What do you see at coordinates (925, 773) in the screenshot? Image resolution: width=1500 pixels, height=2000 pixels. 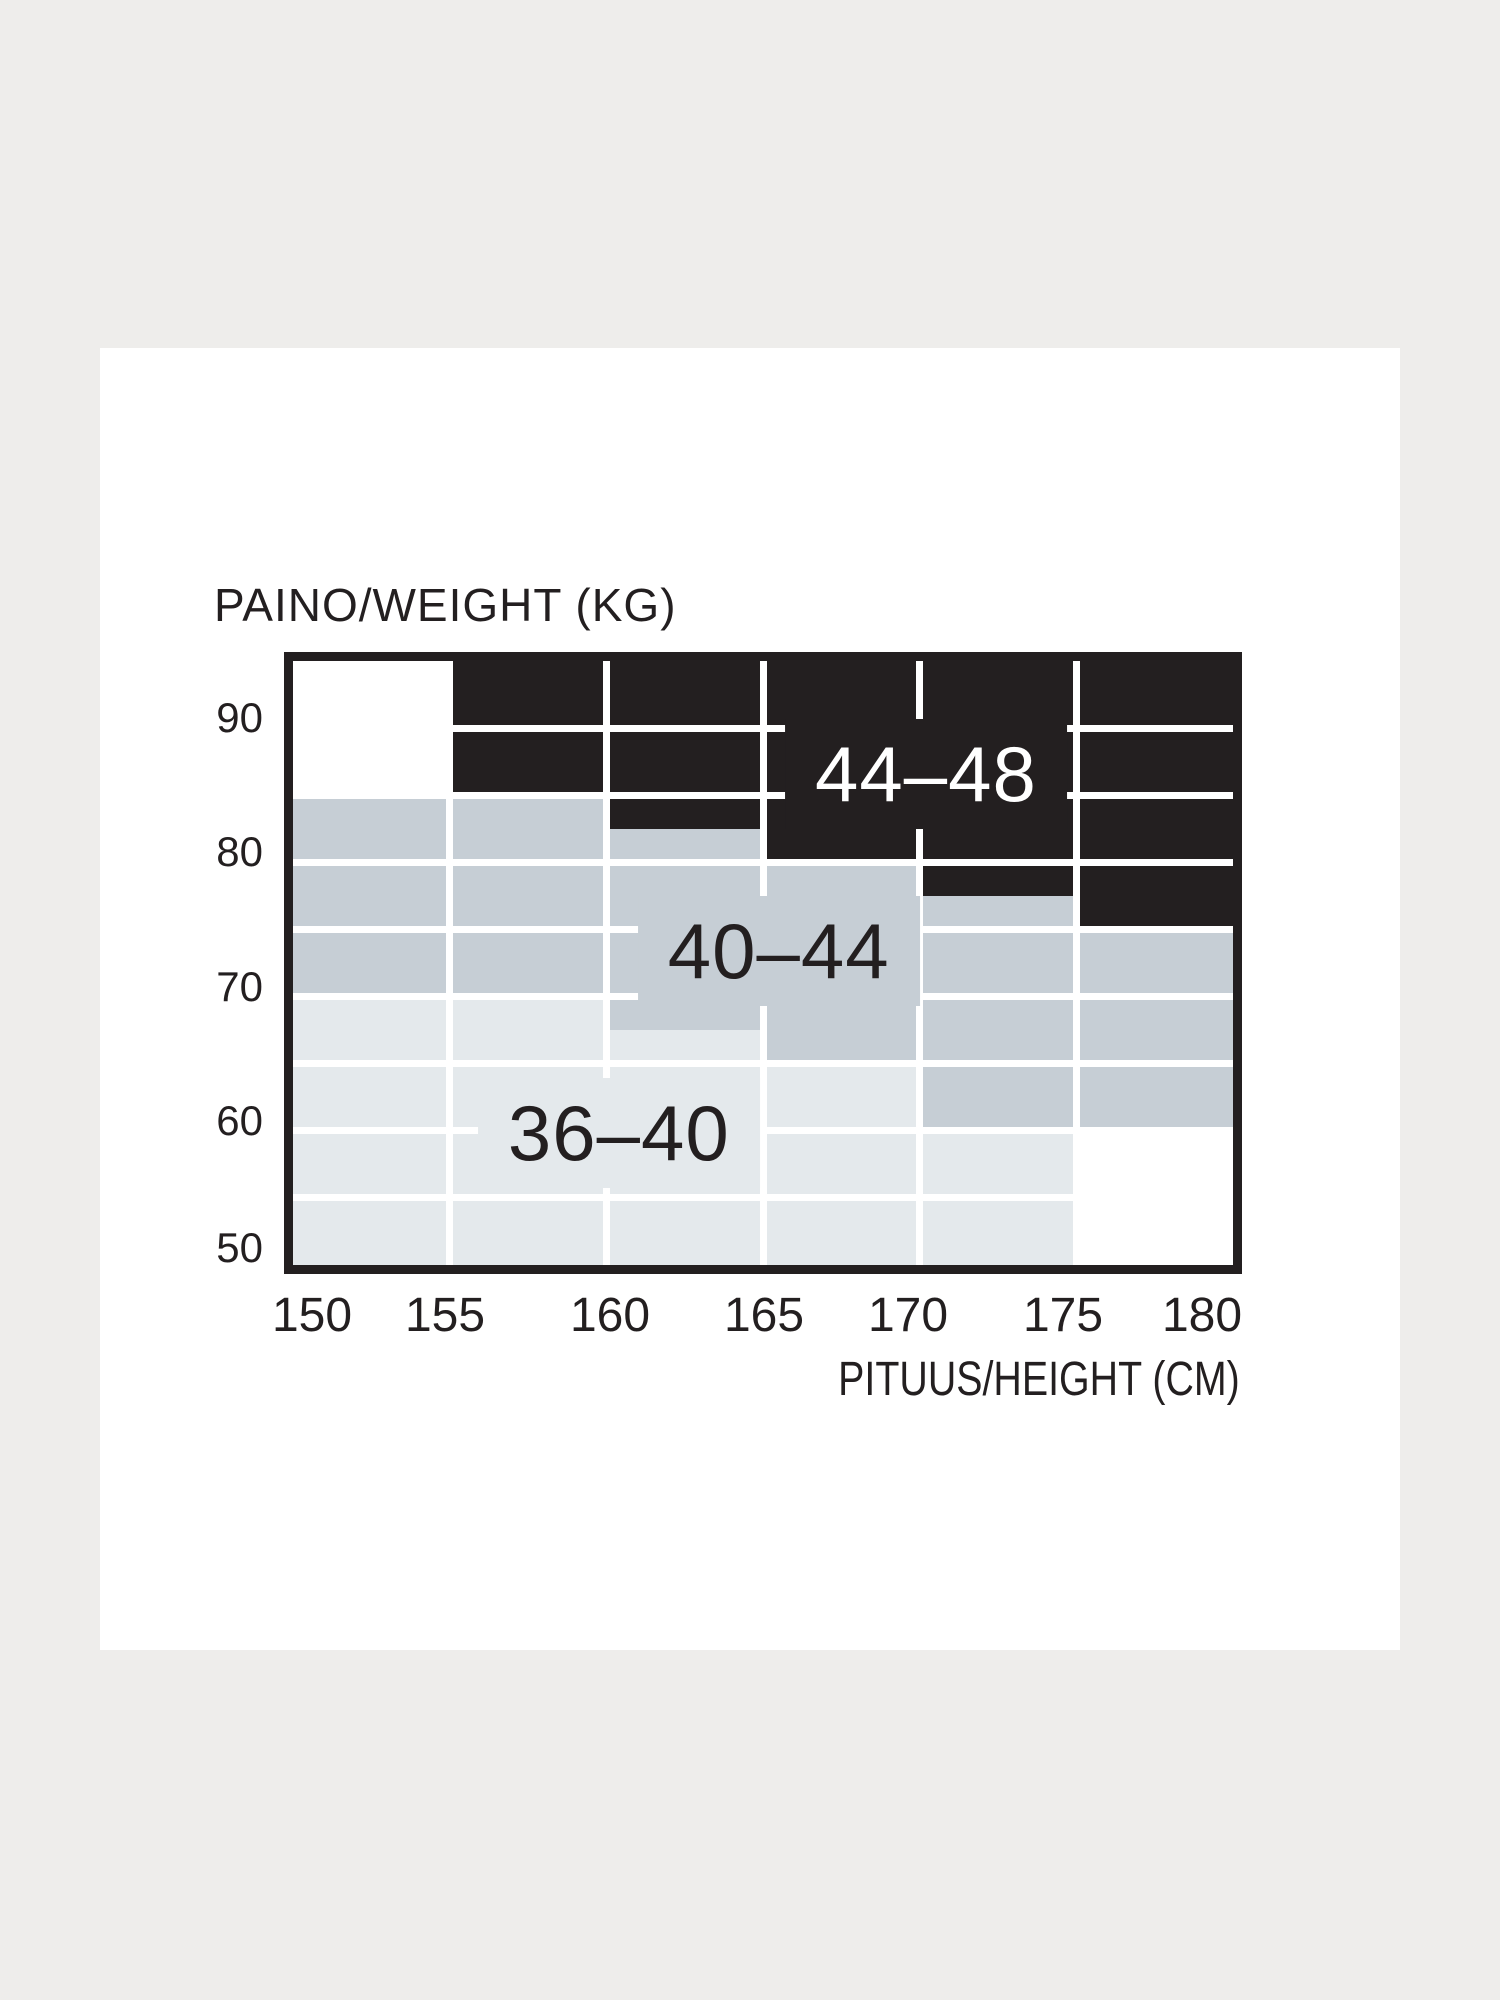 I see `zone-label-44-48: 44–48` at bounding box center [925, 773].